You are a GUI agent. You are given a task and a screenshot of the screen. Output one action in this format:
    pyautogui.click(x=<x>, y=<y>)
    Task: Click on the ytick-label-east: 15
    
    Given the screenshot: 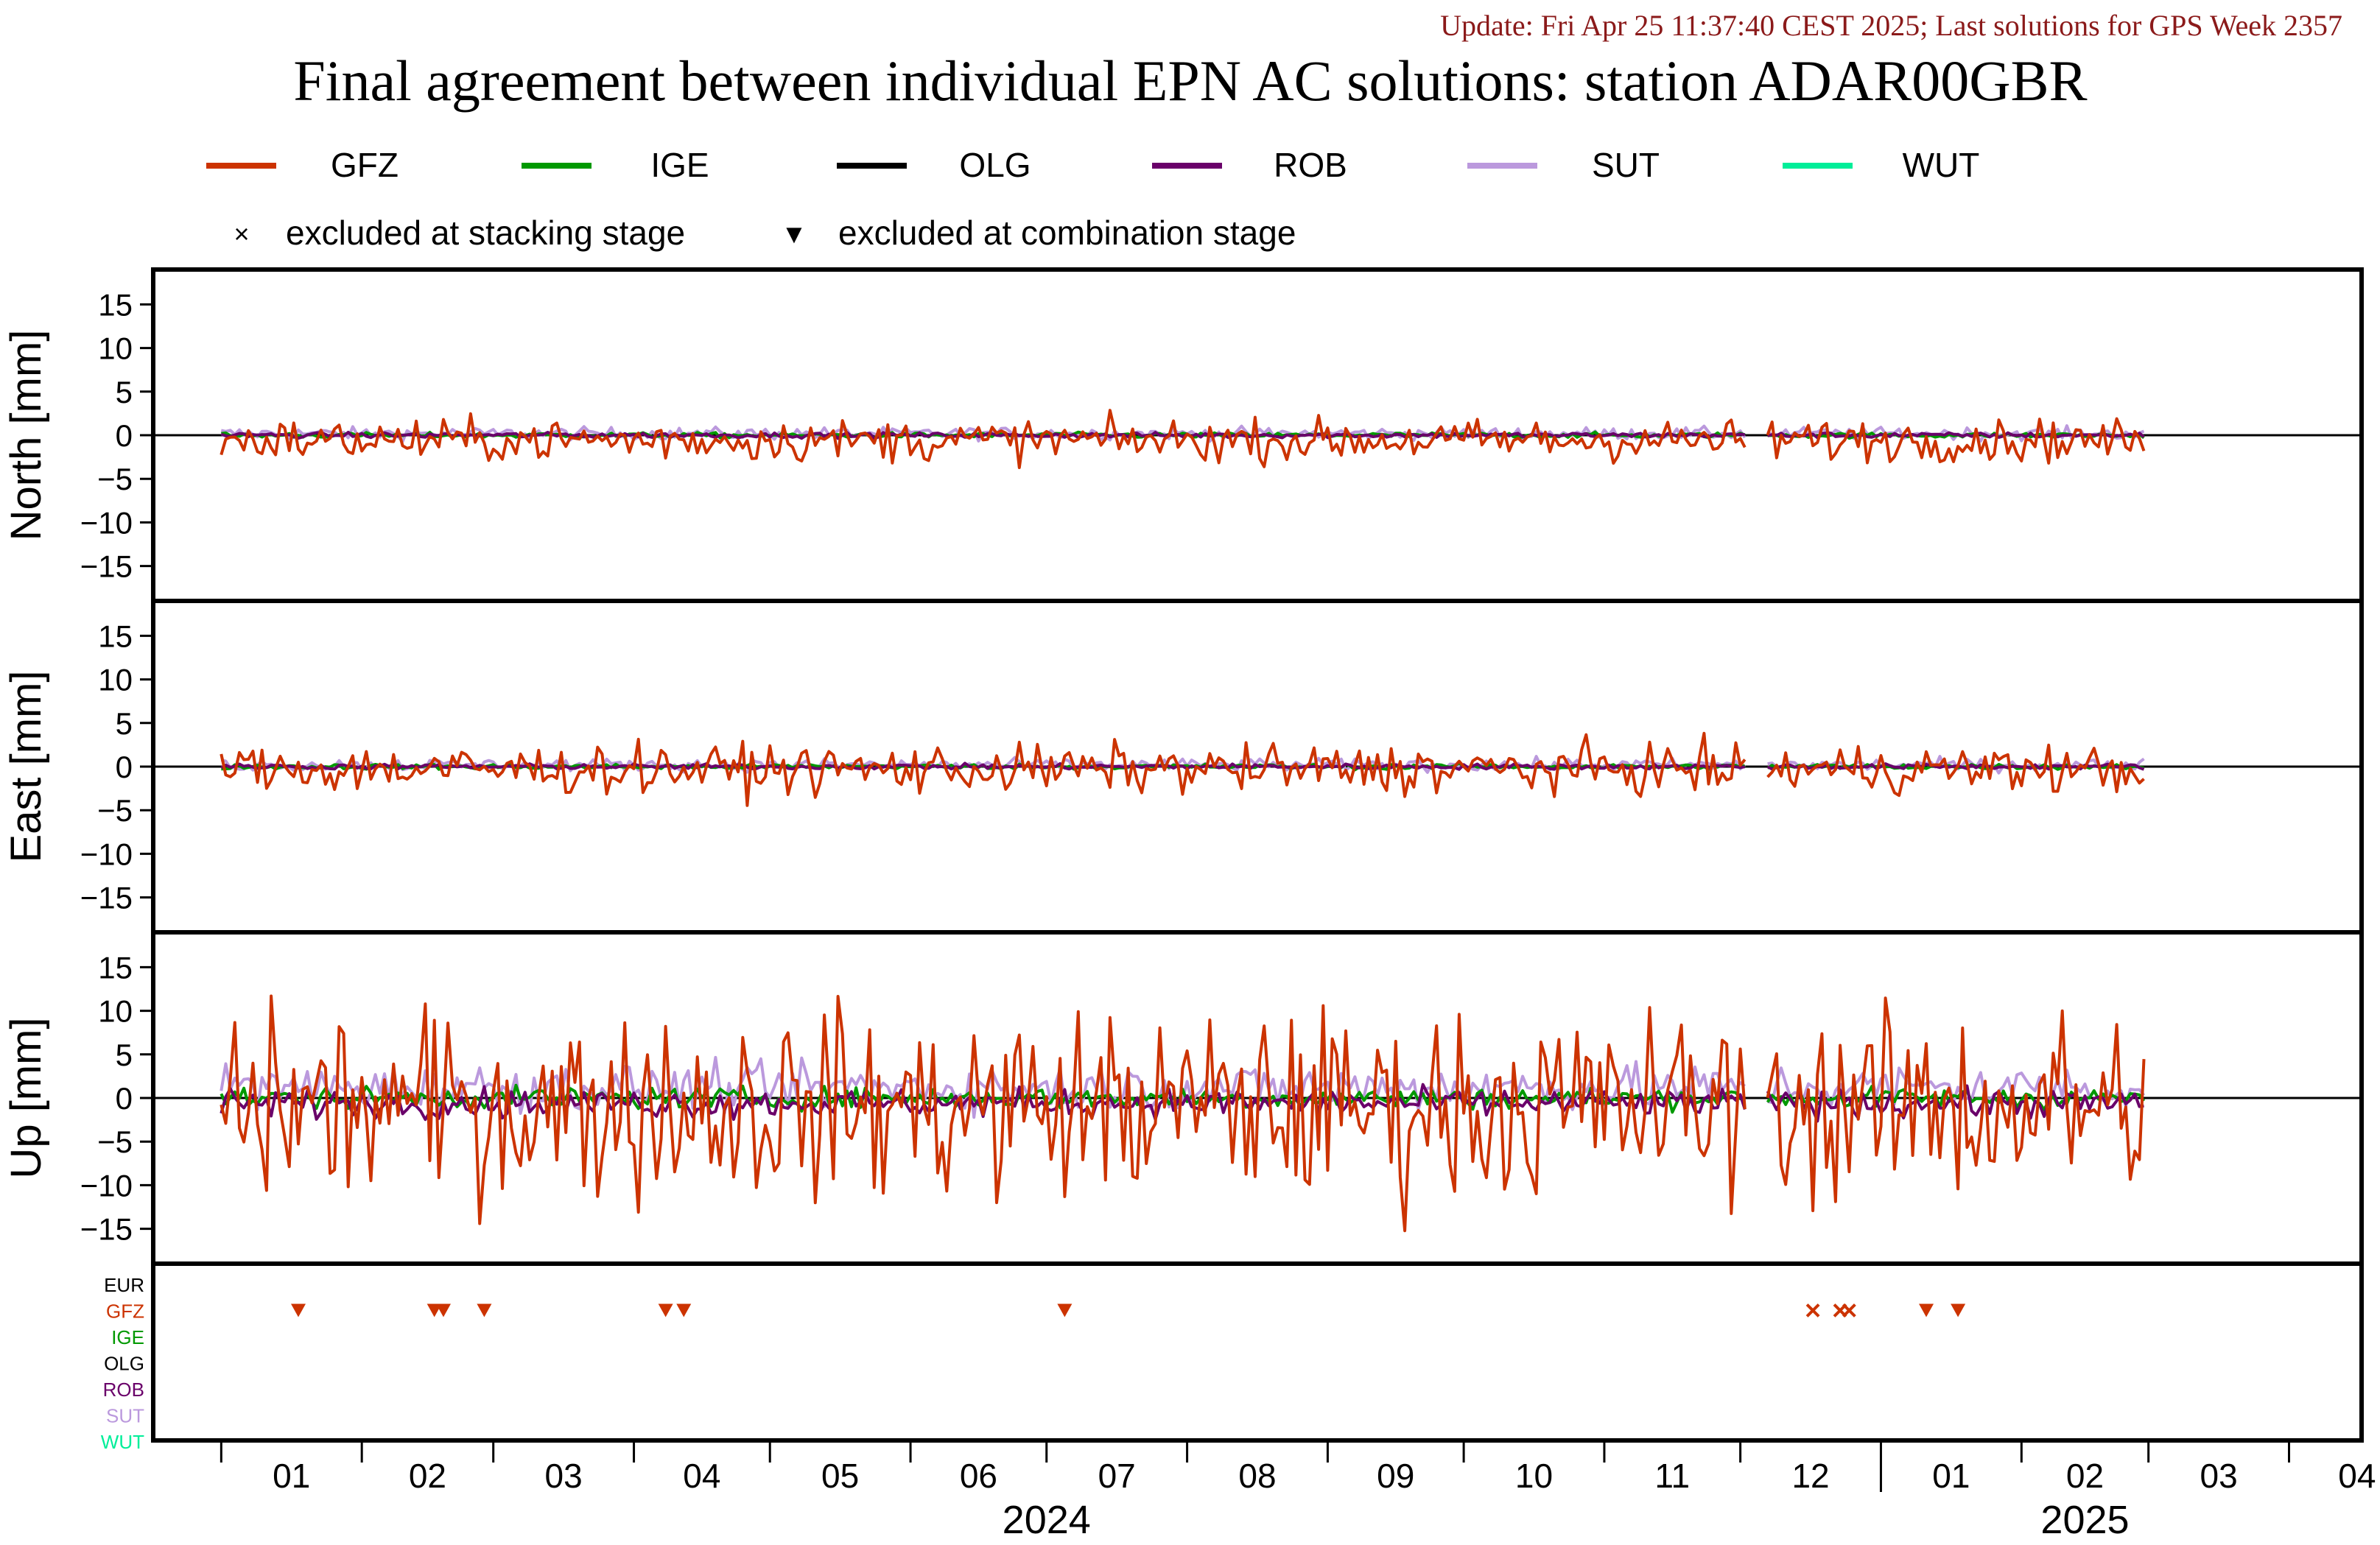 What is the action you would take?
    pyautogui.click(x=115, y=636)
    